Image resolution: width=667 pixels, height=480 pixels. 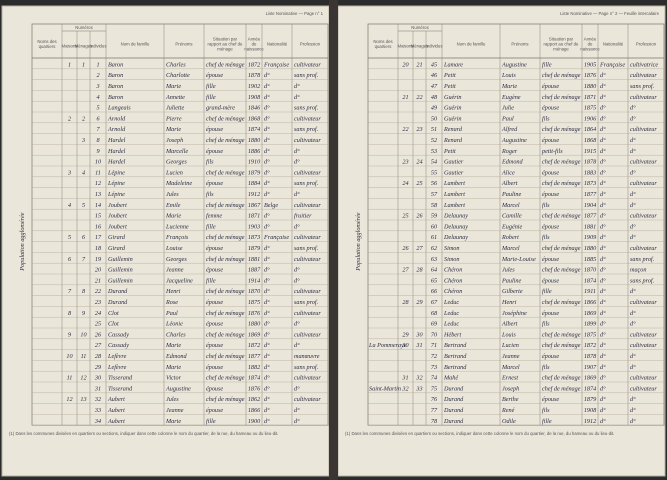 What do you see at coordinates (115, 75) in the screenshot?
I see `cell-text: Baron` at bounding box center [115, 75].